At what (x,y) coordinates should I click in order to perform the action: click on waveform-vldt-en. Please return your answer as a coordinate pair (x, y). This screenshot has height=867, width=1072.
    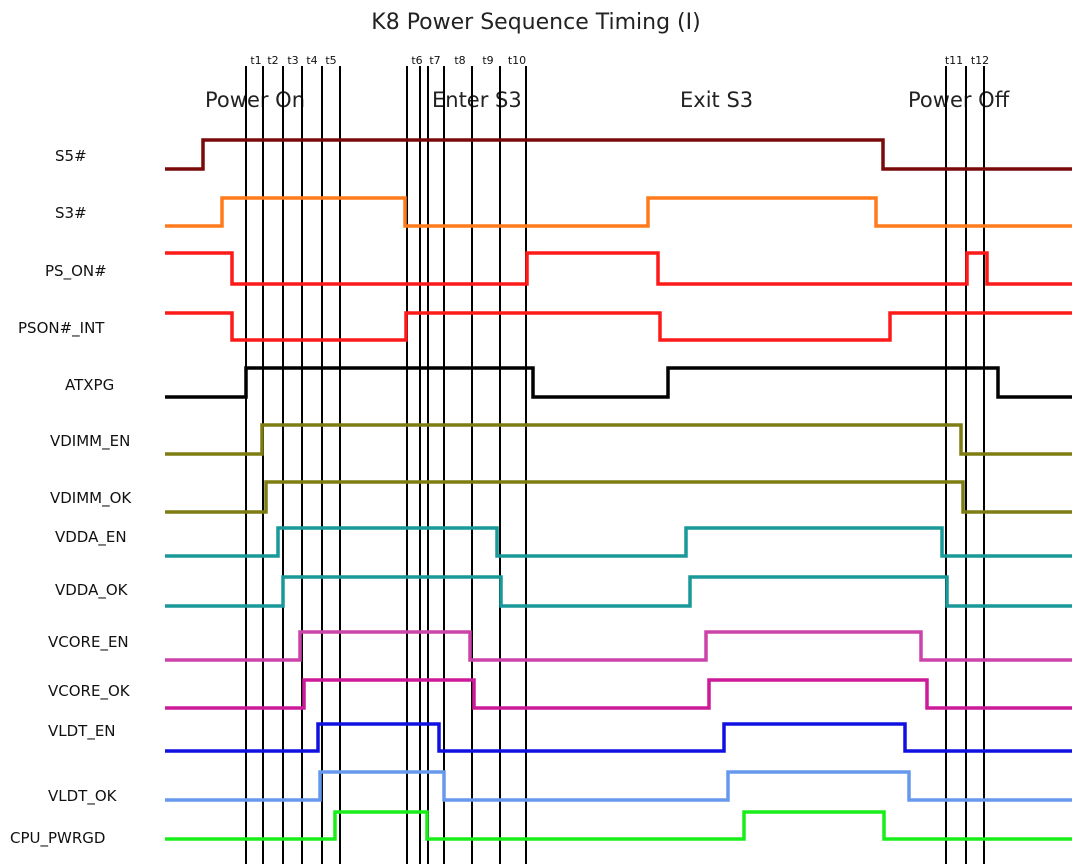
    Looking at the image, I should click on (618, 737).